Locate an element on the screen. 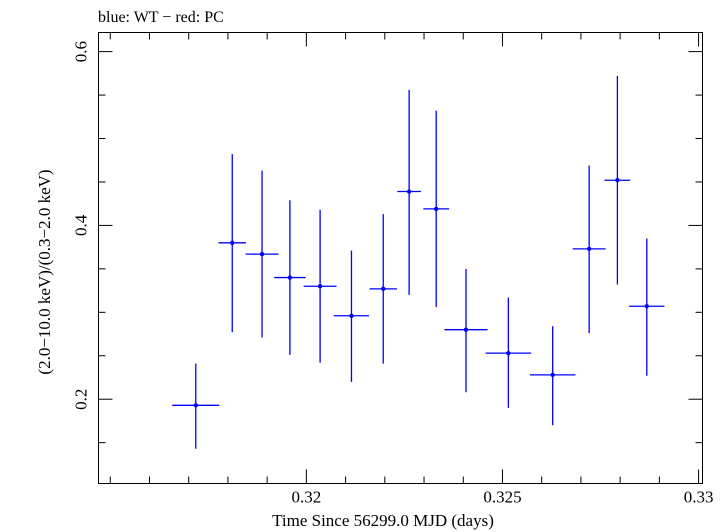 The width and height of the screenshot is (720, 532). y-tick-label: 0.4 is located at coordinates (81, 225).